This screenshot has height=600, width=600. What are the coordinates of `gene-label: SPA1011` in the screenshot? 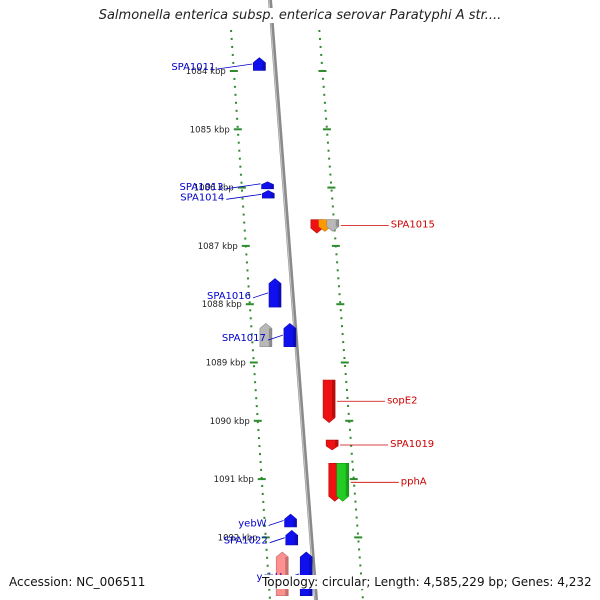 It's located at (193, 67).